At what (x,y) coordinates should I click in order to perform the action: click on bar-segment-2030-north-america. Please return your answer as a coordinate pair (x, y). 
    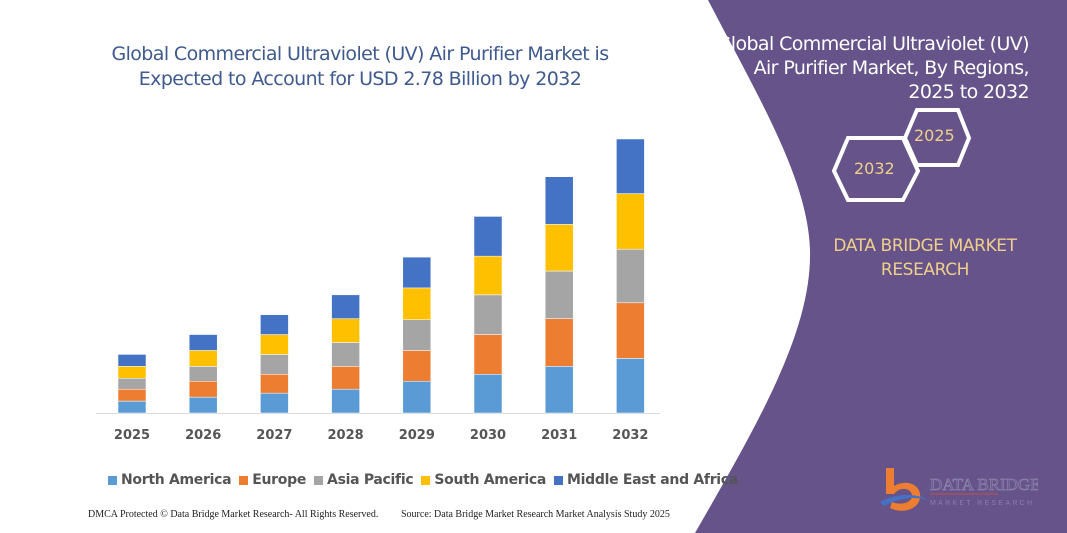
    Looking at the image, I should click on (488, 394).